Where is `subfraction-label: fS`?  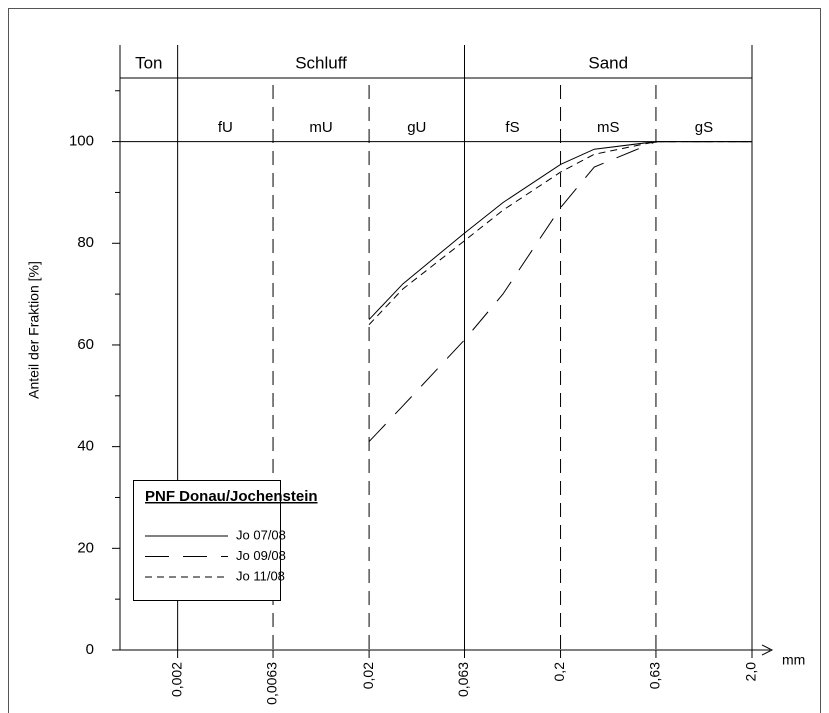 subfraction-label: fS is located at coordinates (512, 127).